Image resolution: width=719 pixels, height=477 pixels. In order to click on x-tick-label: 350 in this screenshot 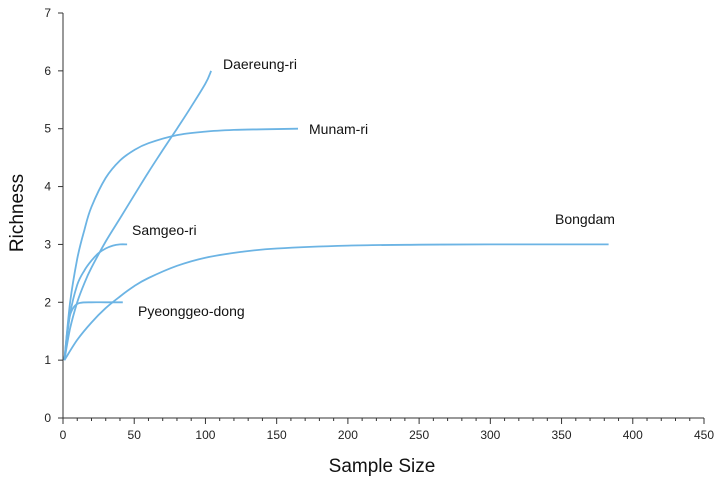, I will do `click(562, 435)`.